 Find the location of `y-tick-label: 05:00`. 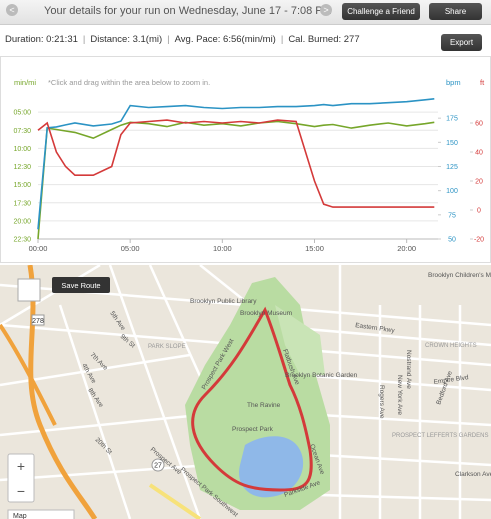

y-tick-label: 05:00 is located at coordinates (22, 113).